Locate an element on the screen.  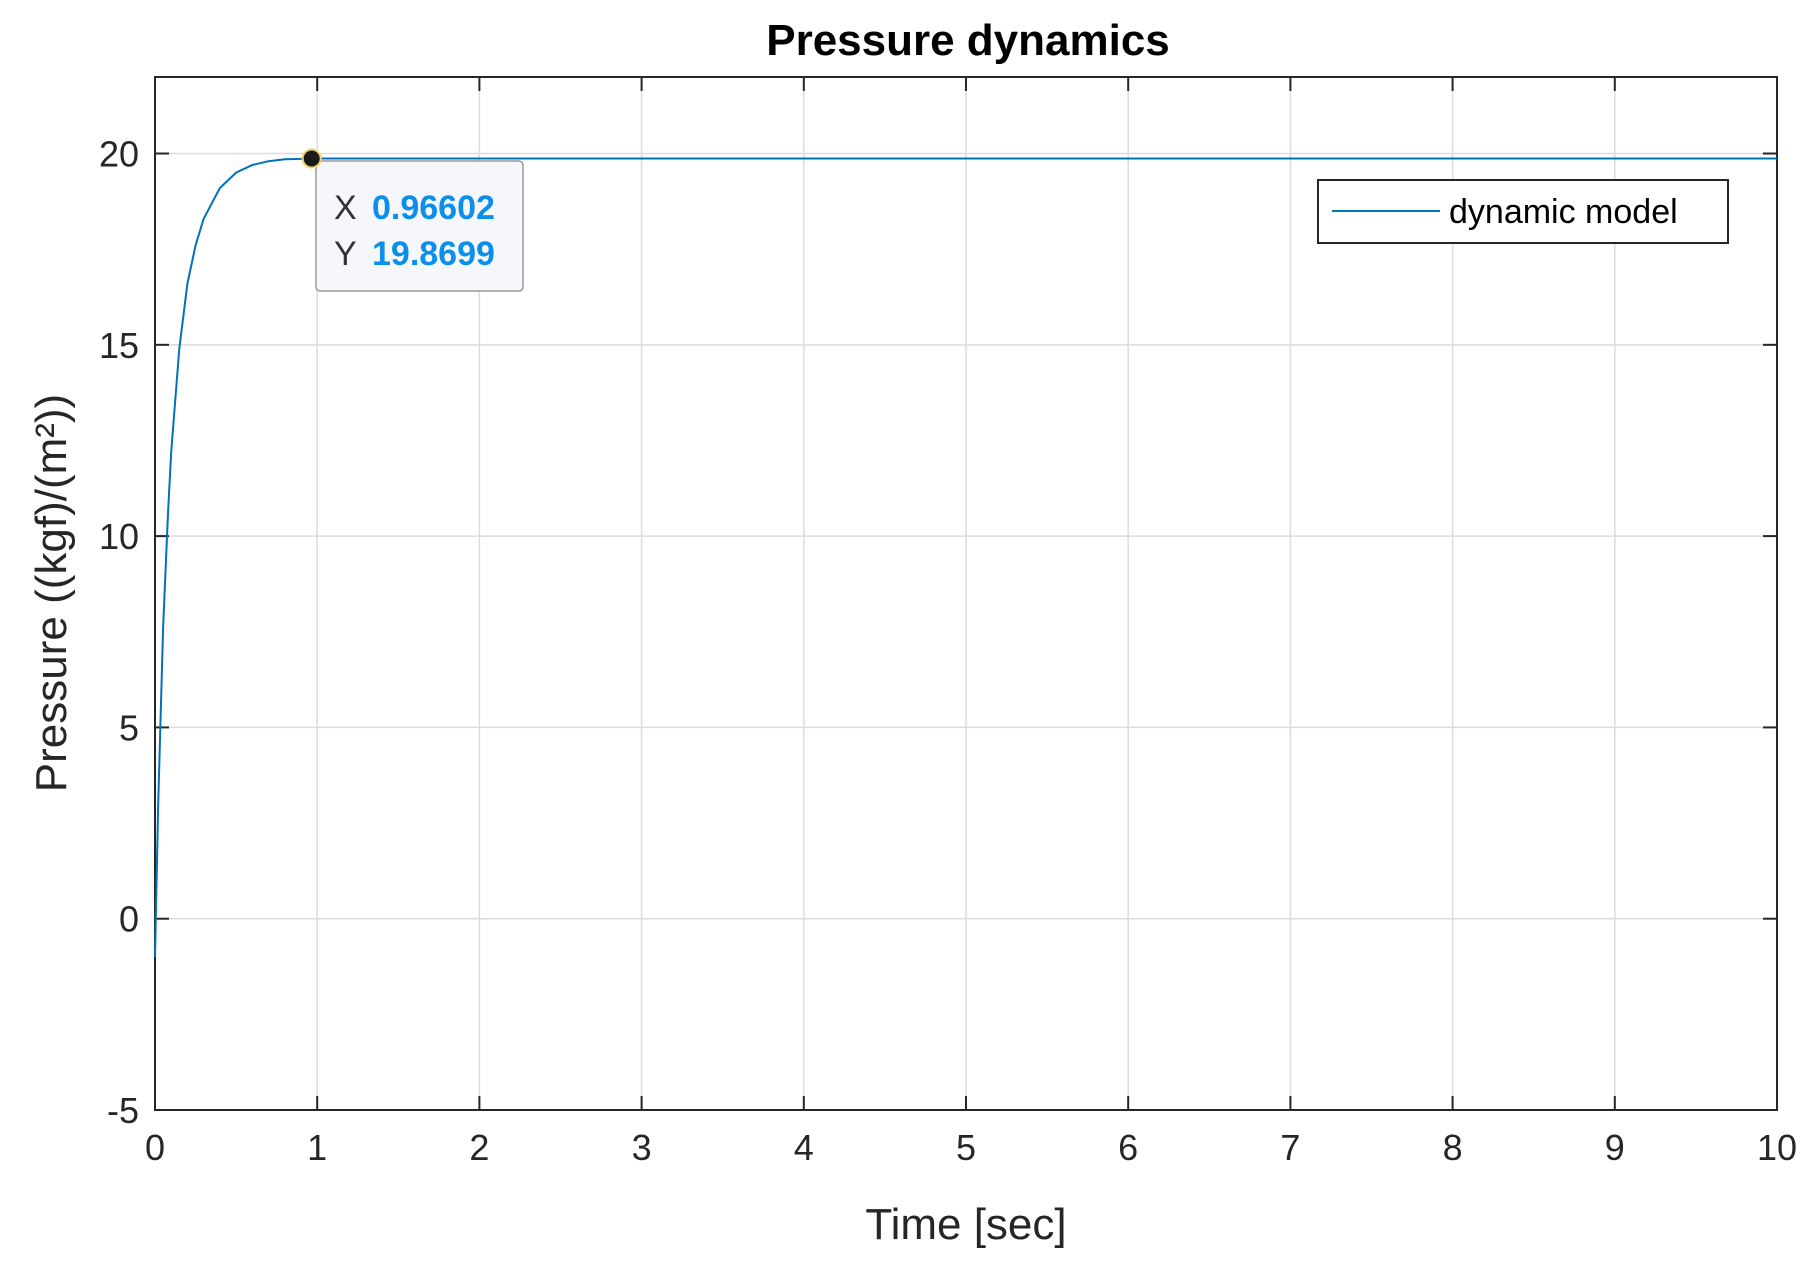
x-tick-label: 2 is located at coordinates (479, 1147).